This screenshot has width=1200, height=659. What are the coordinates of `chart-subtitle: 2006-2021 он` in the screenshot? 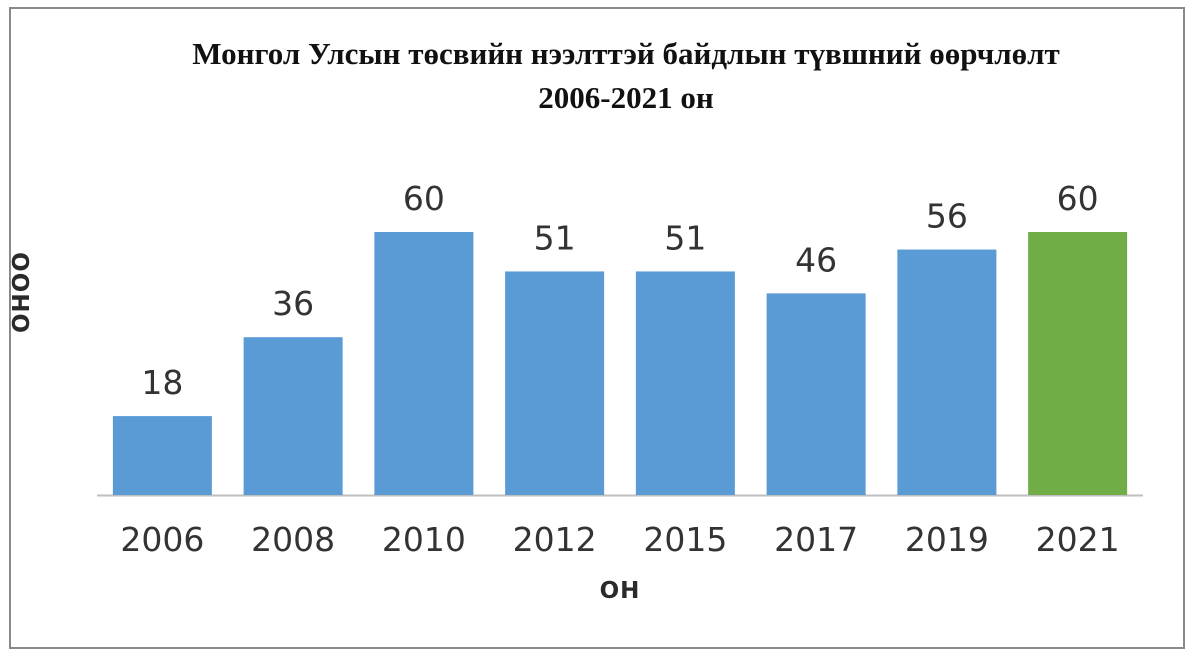 It's located at (626, 97).